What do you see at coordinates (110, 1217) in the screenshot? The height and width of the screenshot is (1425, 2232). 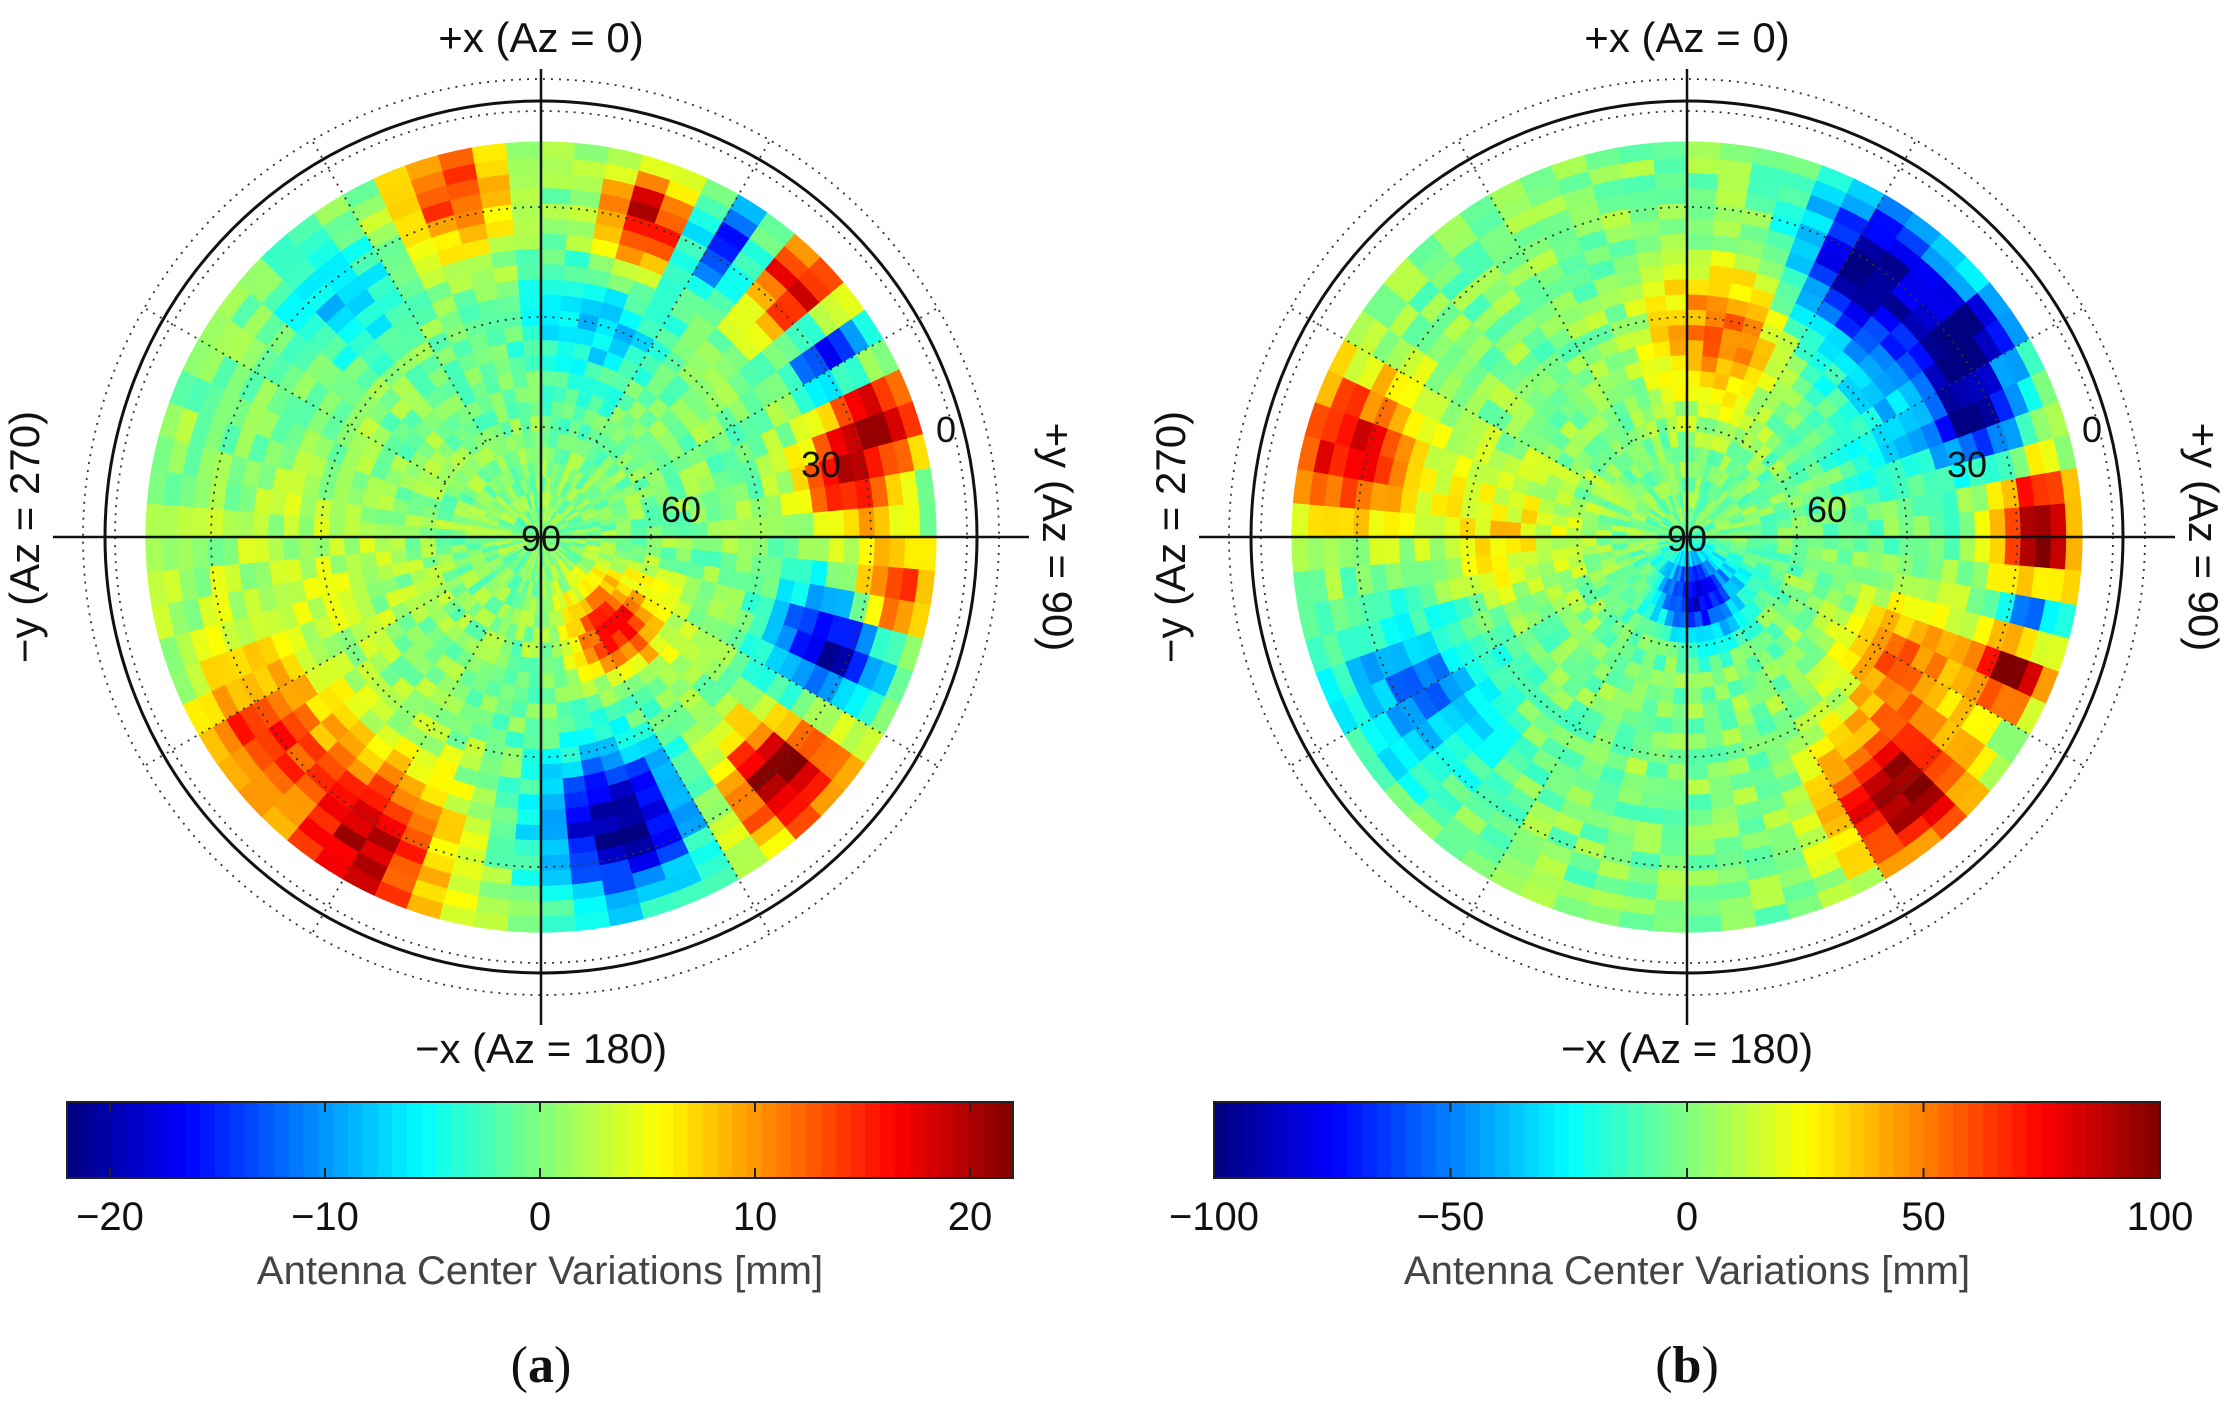 I see `colorbar-tick-label: −20` at bounding box center [110, 1217].